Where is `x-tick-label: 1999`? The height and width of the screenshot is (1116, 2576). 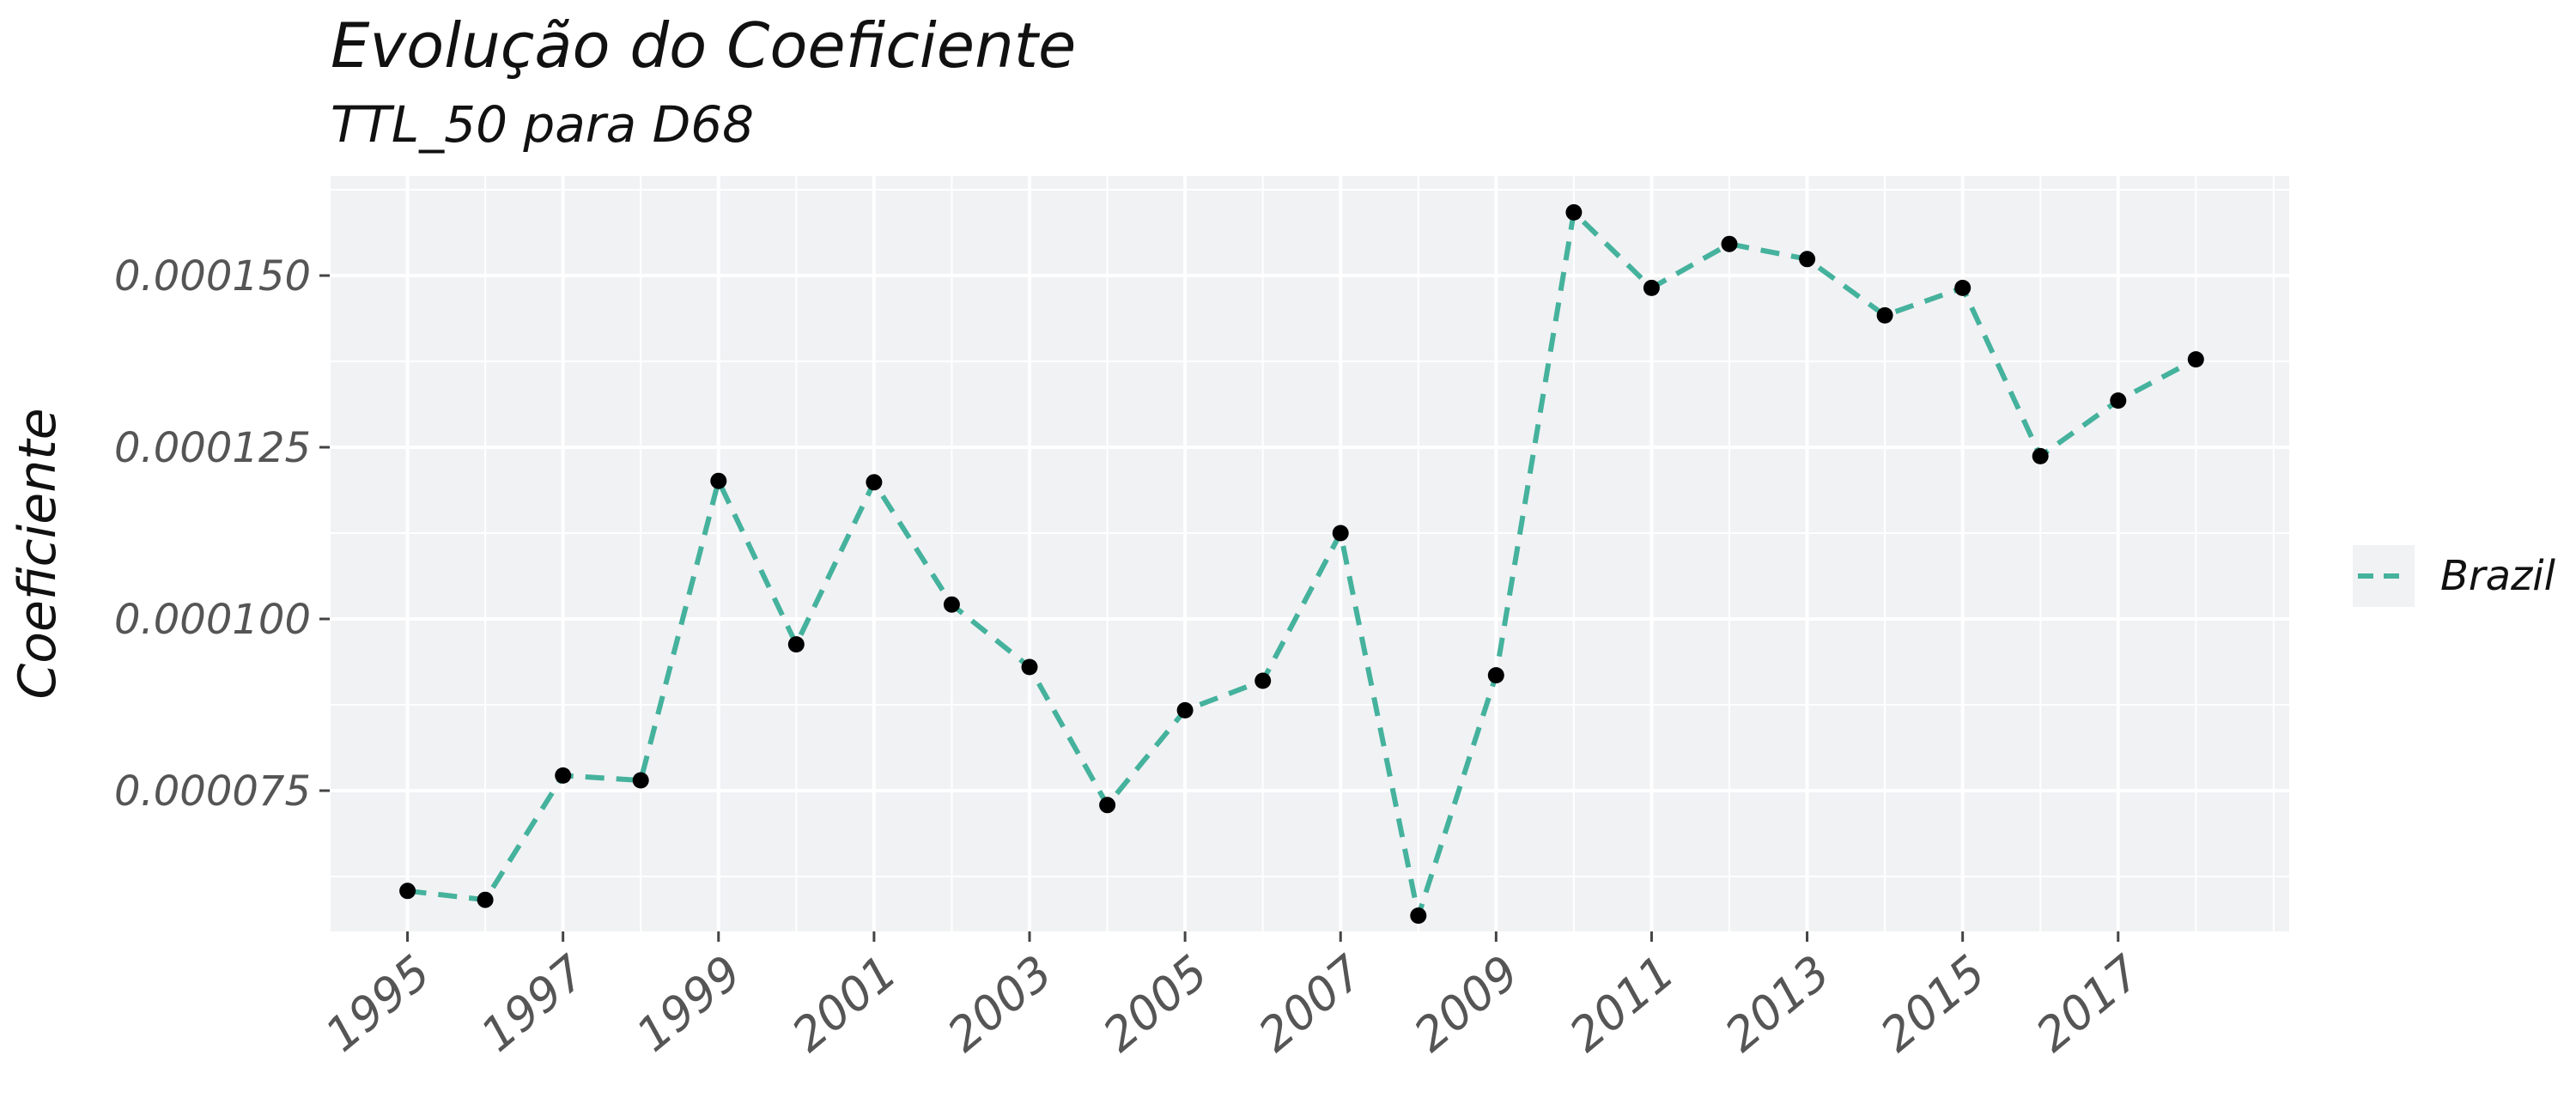 x-tick-label: 1999 is located at coordinates (689, 1004).